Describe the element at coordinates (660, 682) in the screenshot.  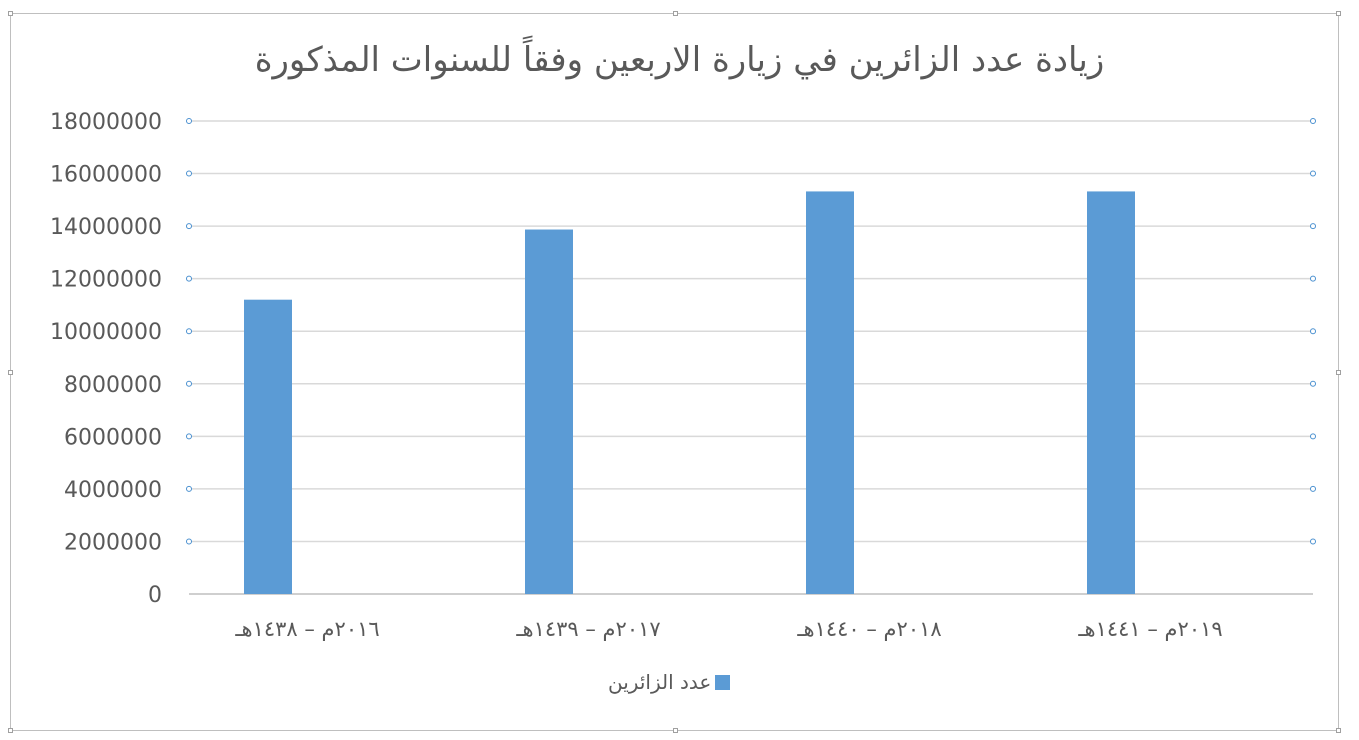
I see `legend-label: عدد الزائرين` at that location.